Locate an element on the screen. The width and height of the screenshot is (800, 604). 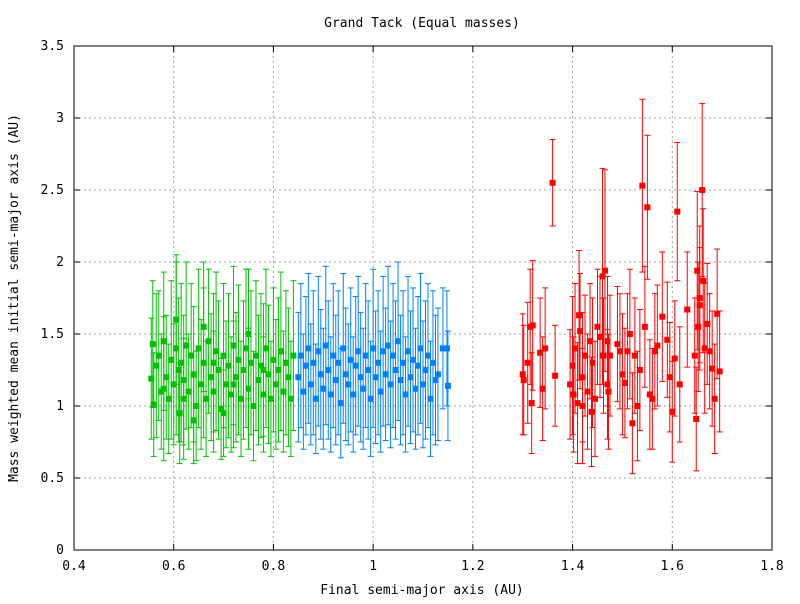
x-tick-label: 0.4 is located at coordinates (74, 566).